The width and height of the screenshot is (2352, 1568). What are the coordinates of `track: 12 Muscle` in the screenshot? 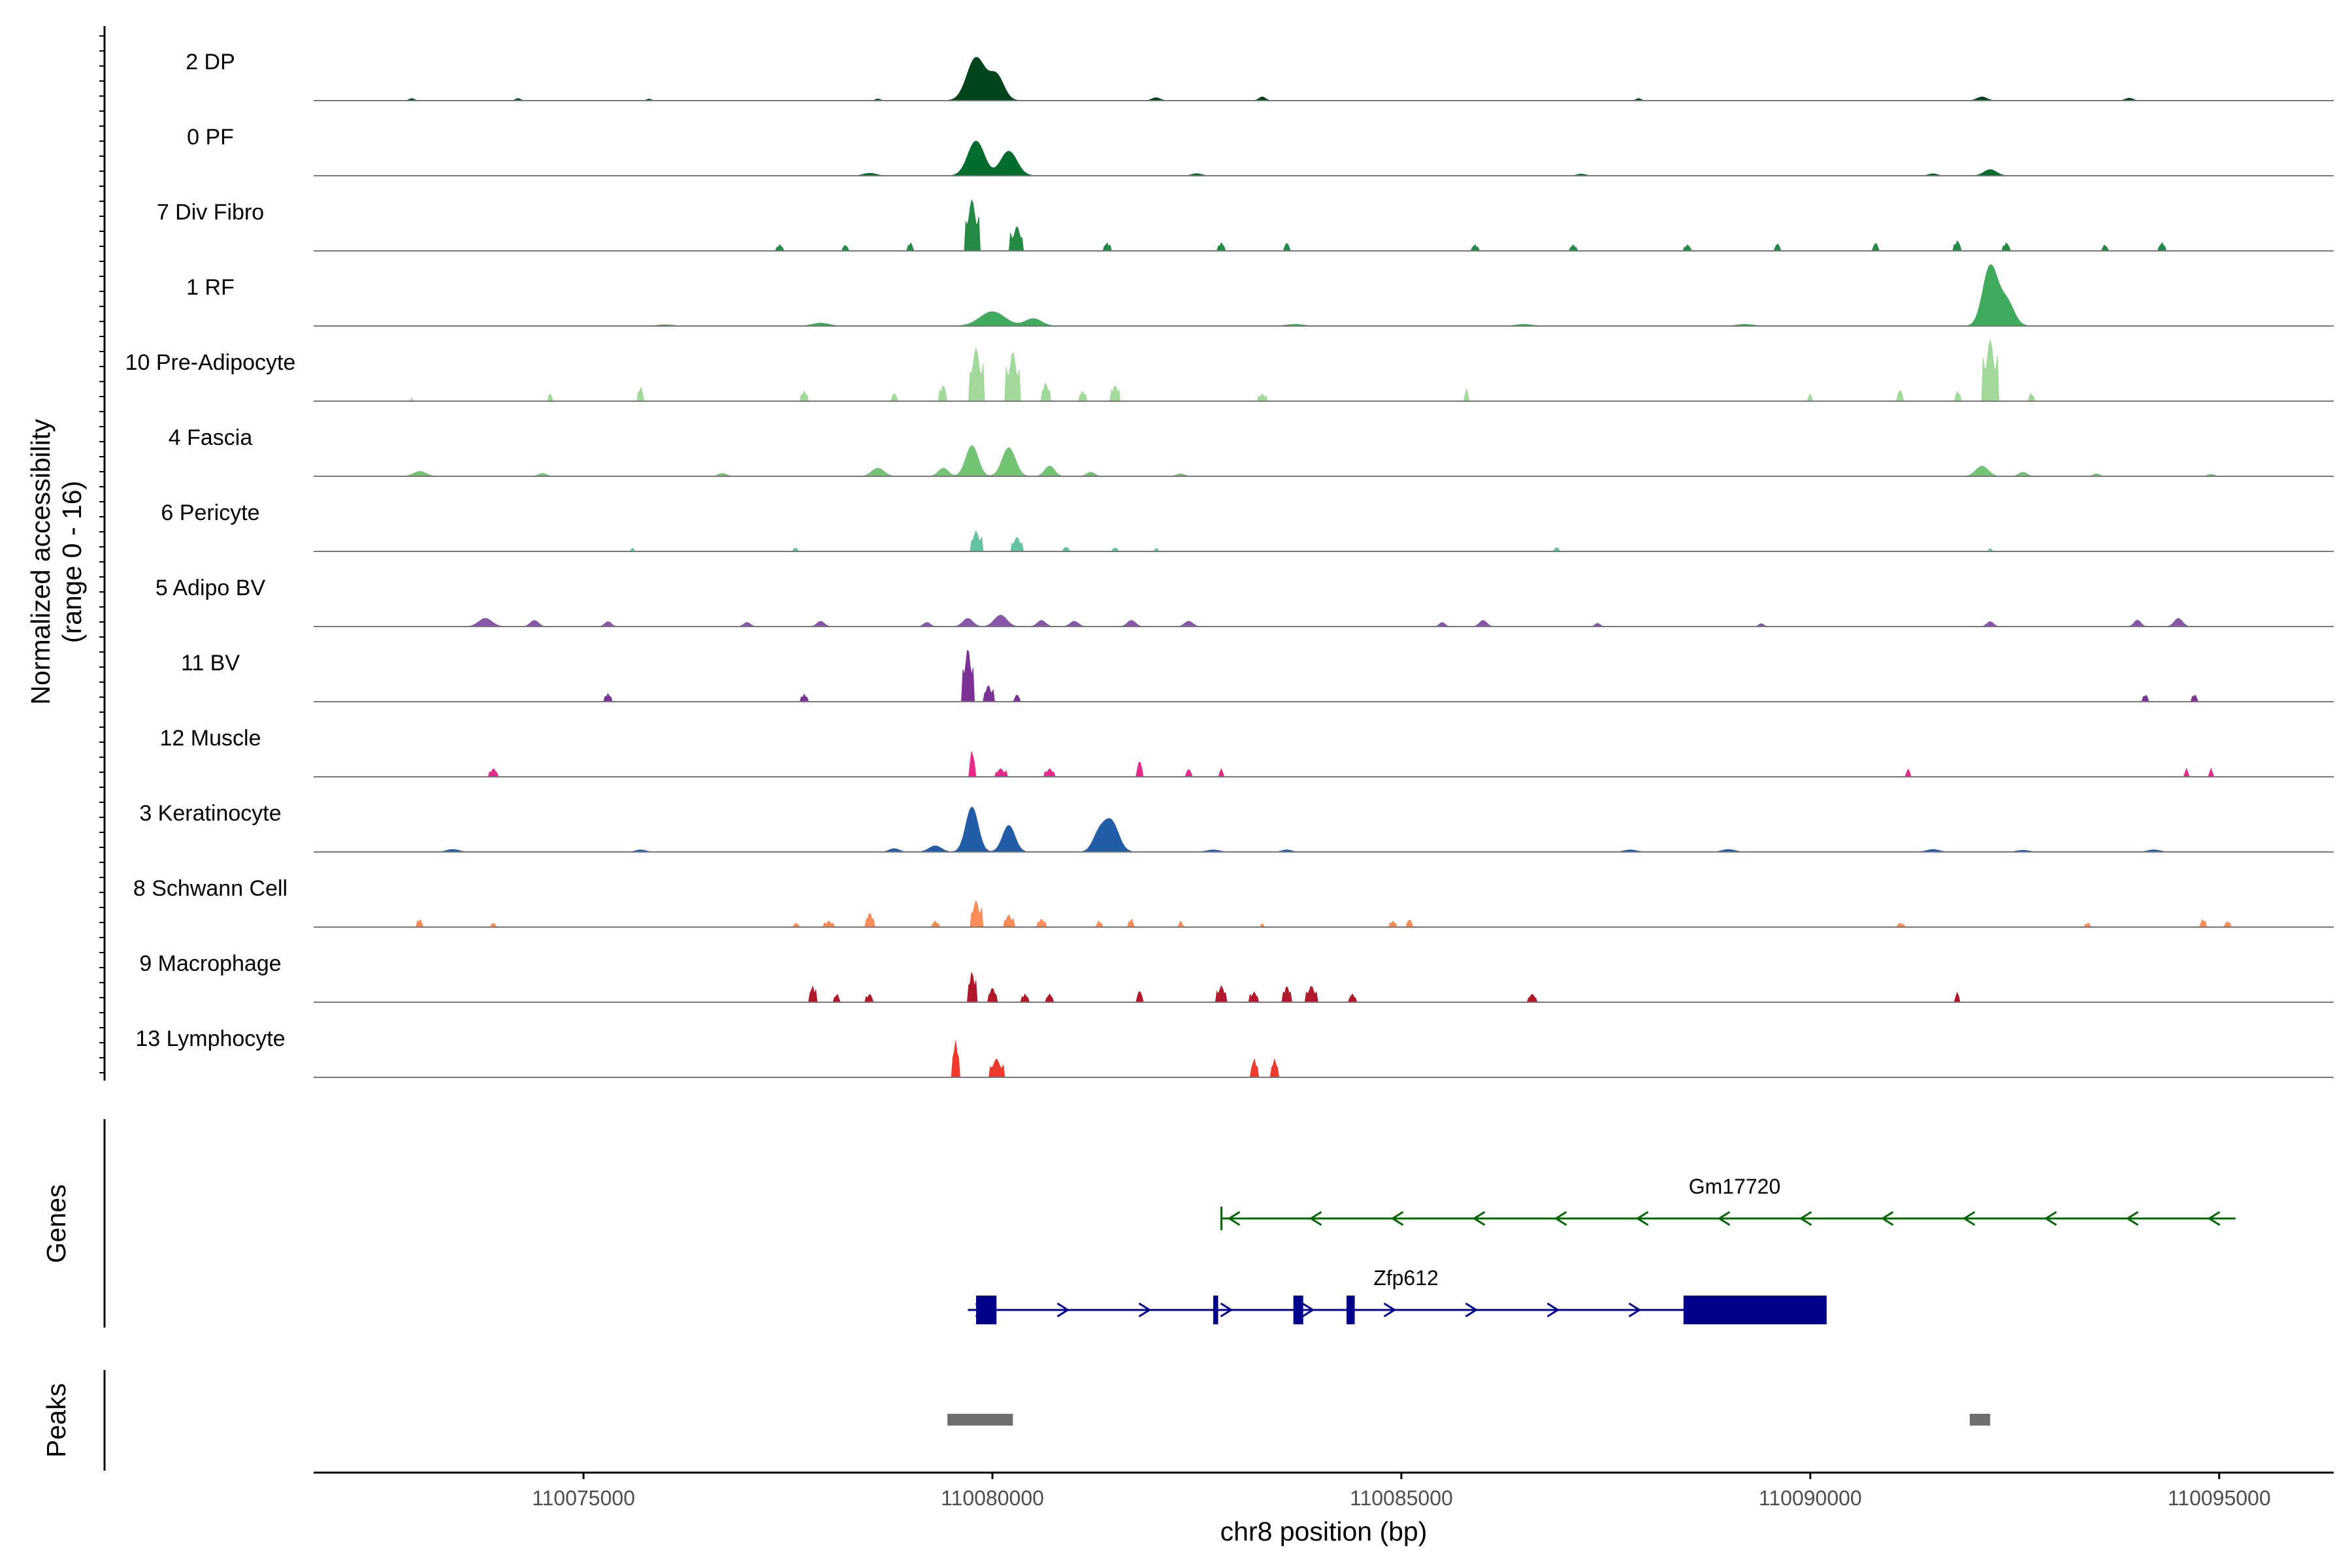 It's located at (1247, 751).